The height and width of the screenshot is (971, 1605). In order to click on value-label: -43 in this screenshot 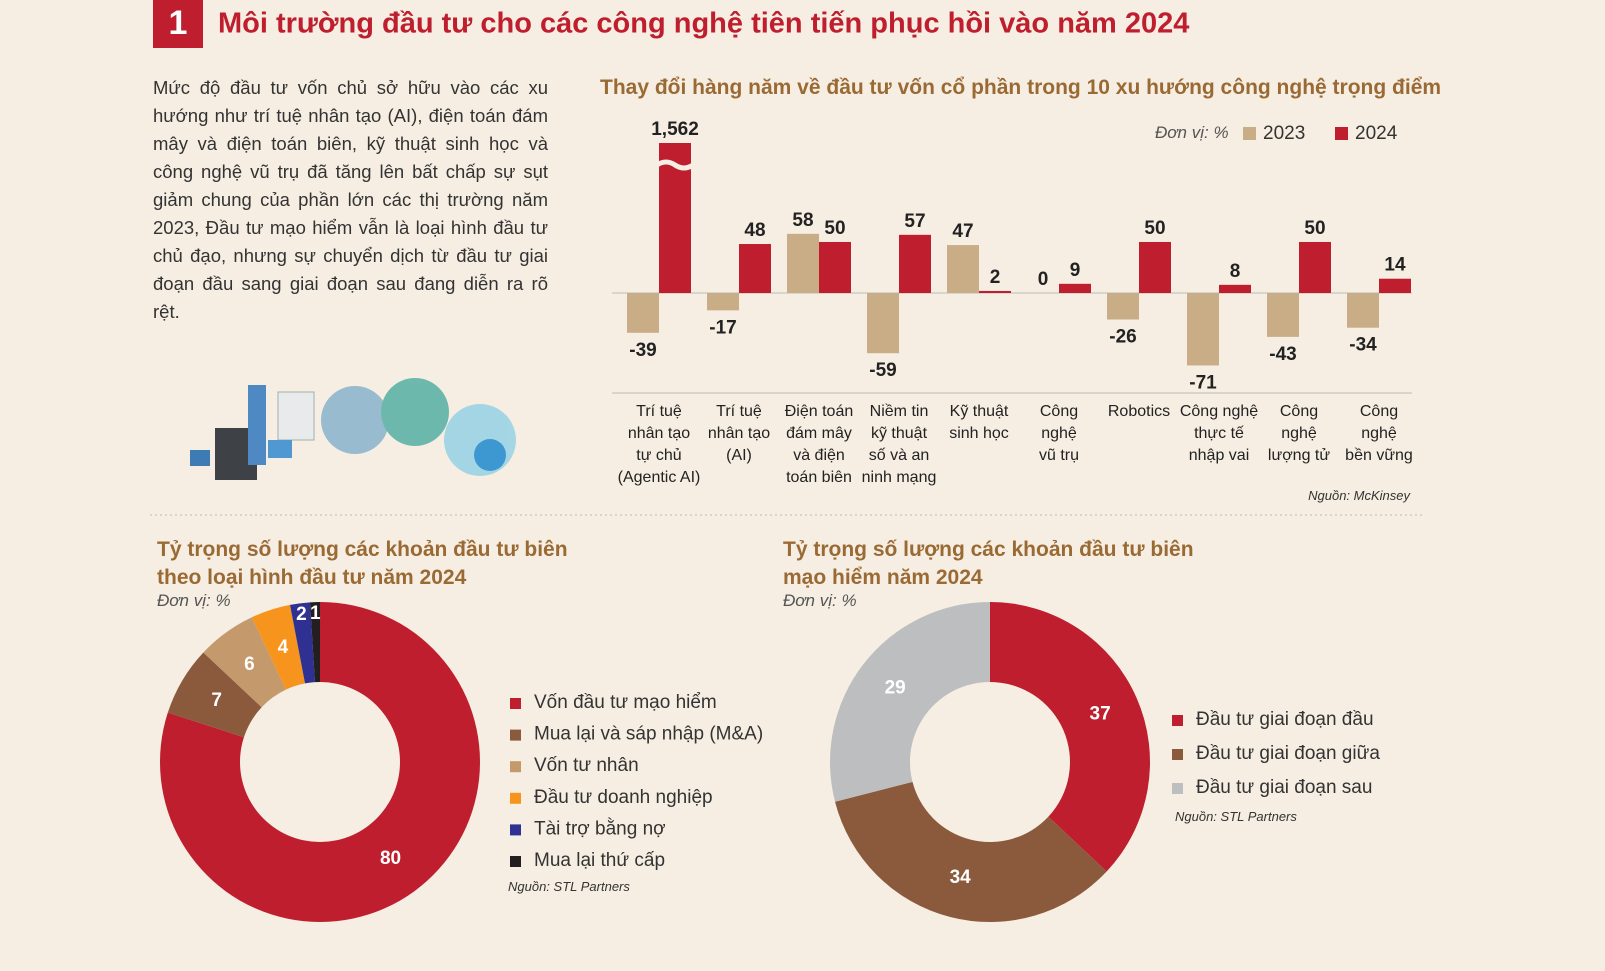, I will do `click(1282, 354)`.